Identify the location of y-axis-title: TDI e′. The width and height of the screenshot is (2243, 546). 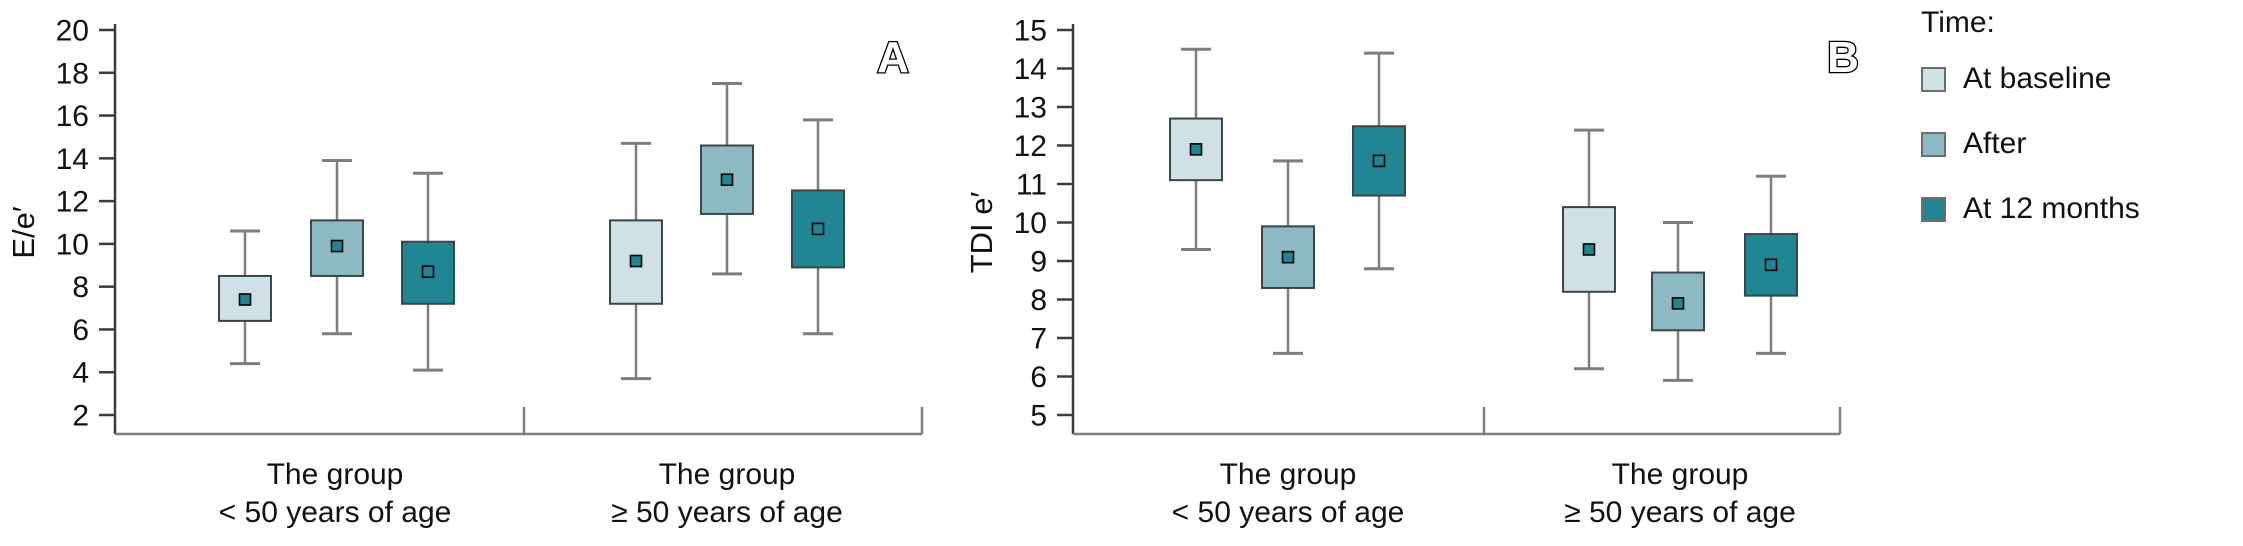
(981, 233).